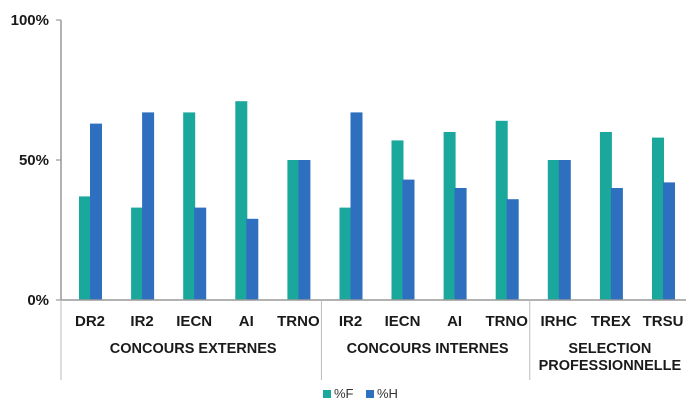 This screenshot has width=686, height=411. Describe the element at coordinates (30, 20) in the screenshot. I see `y-tick-label: 100%` at that location.